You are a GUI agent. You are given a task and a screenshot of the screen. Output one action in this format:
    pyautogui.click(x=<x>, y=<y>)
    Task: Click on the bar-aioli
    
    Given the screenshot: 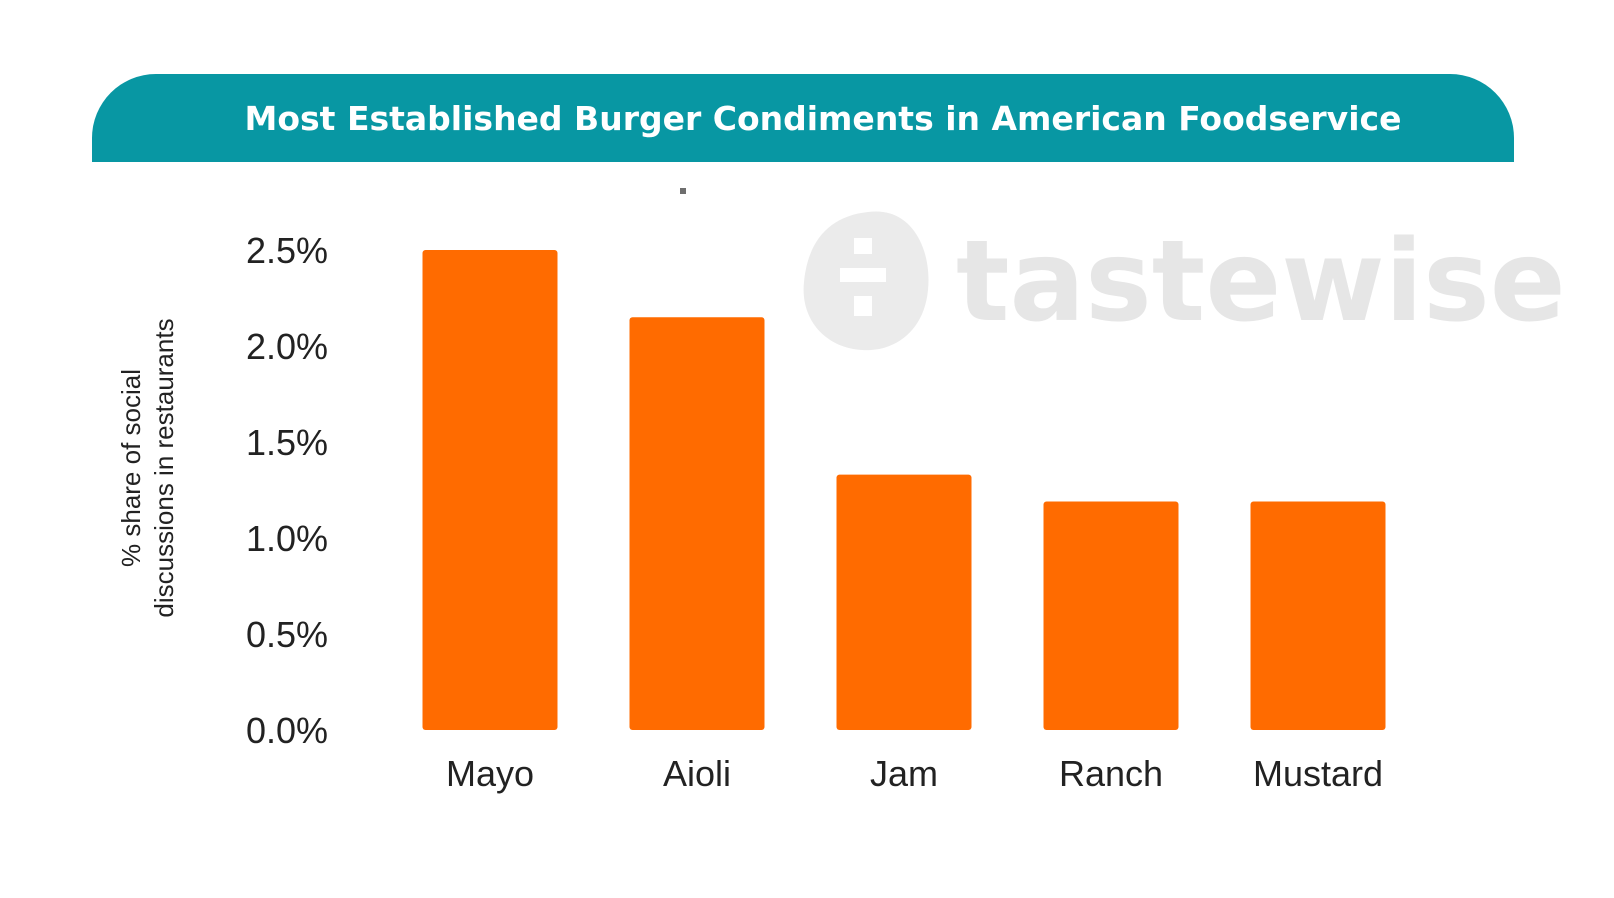 What is the action you would take?
    pyautogui.click(x=697, y=523)
    